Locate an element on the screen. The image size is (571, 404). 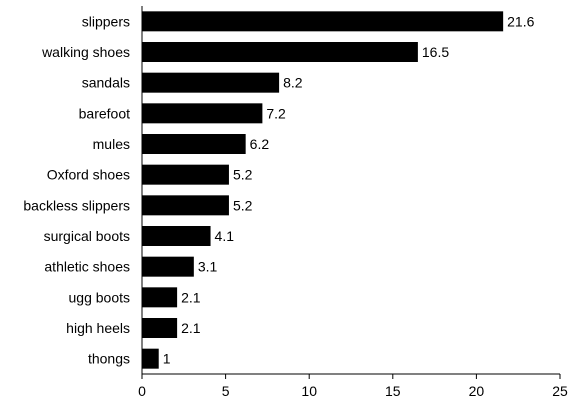
value-label: 16.5 is located at coordinates (435, 52).